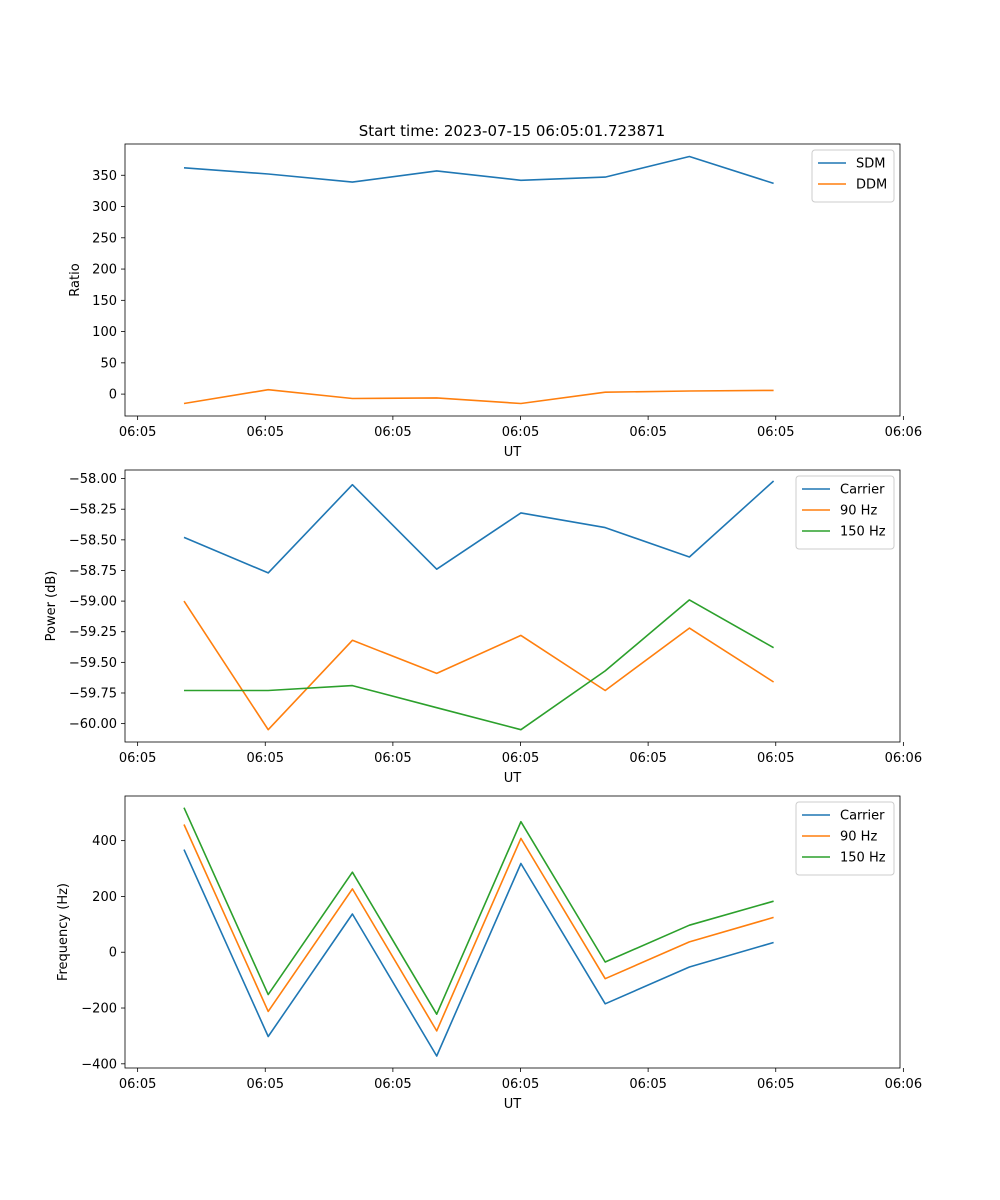  What do you see at coordinates (93, 693) in the screenshot?
I see `y-tick-label: −59.75` at bounding box center [93, 693].